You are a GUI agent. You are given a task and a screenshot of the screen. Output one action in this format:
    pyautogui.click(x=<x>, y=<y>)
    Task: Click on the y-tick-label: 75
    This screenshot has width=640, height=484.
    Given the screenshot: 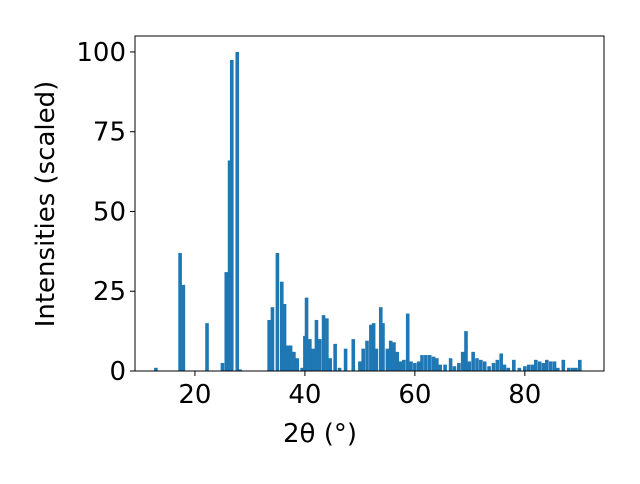 What is the action you would take?
    pyautogui.click(x=109, y=133)
    